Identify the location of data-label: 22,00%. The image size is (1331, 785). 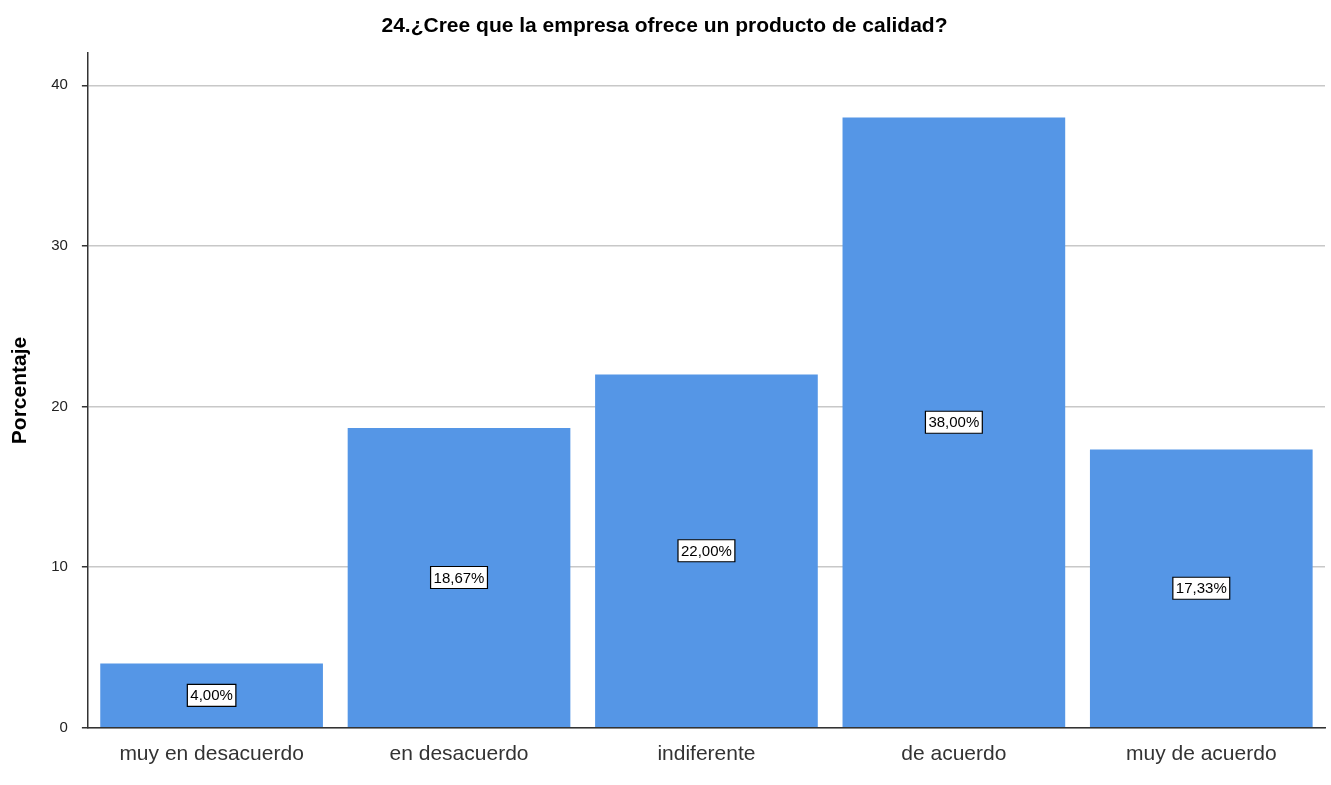
(706, 550).